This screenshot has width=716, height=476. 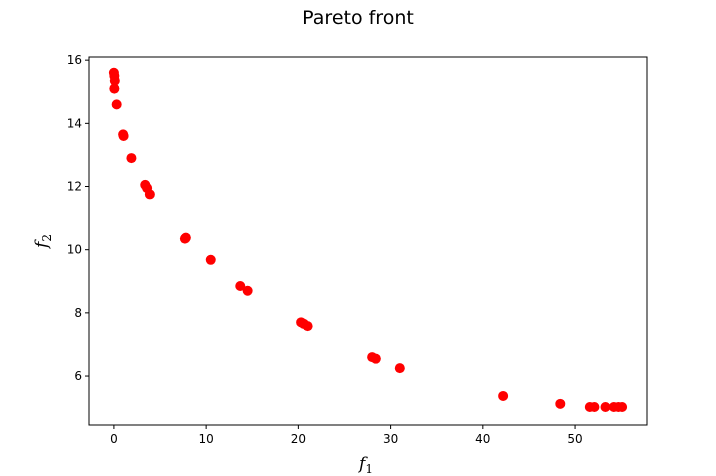 I want to click on x-tick-label-5: 50, so click(x=574, y=439).